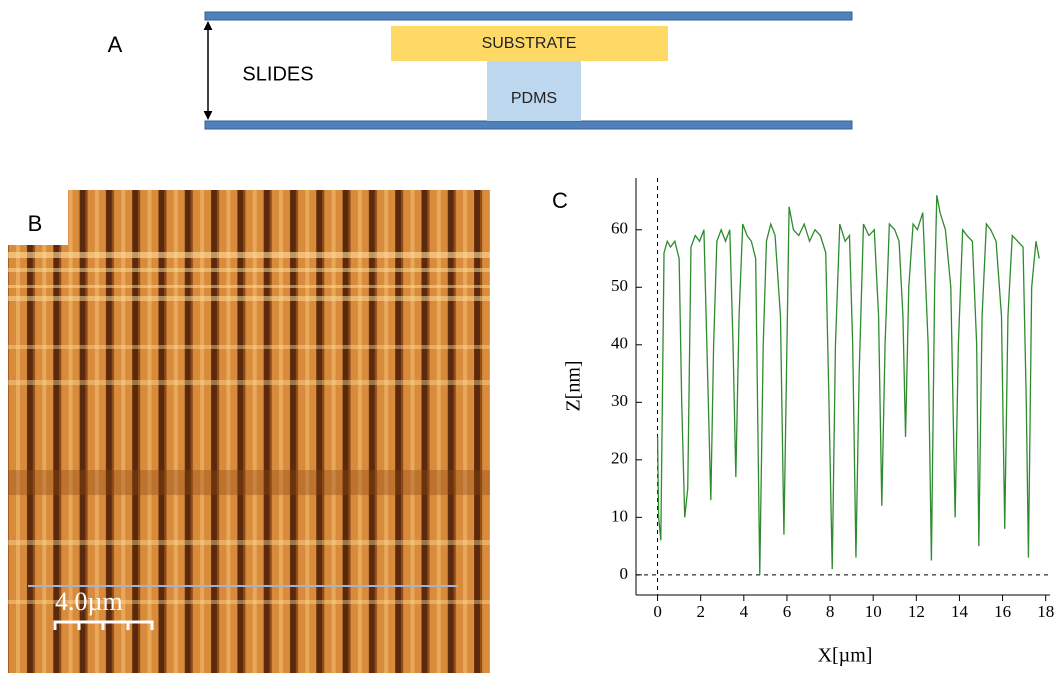 Image resolution: width=1064 pixels, height=673 pixels. Describe the element at coordinates (624, 573) in the screenshot. I see `y-tick-label: 0` at that location.